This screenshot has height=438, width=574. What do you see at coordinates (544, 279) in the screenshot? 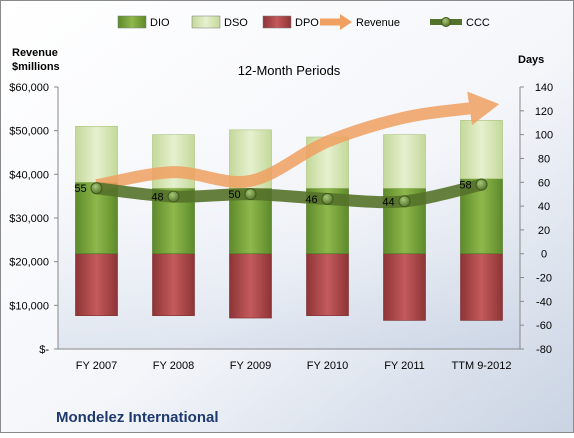
I see `right-tick-label: -20` at bounding box center [544, 279].